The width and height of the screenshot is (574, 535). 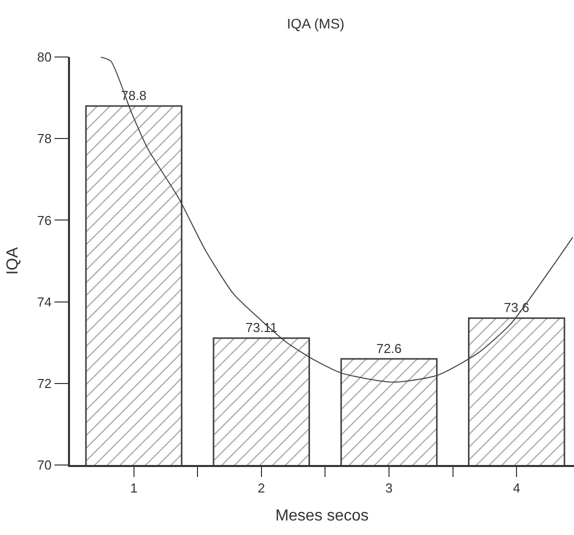 I want to click on x-axis-title: Meses secos, so click(x=322, y=516).